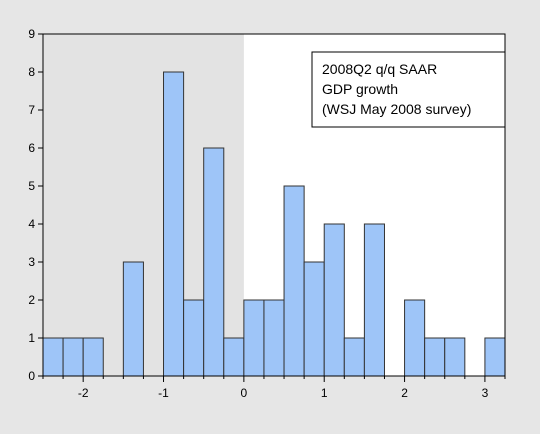  Describe the element at coordinates (31, 300) in the screenshot. I see `y-tick-label: 2` at that location.